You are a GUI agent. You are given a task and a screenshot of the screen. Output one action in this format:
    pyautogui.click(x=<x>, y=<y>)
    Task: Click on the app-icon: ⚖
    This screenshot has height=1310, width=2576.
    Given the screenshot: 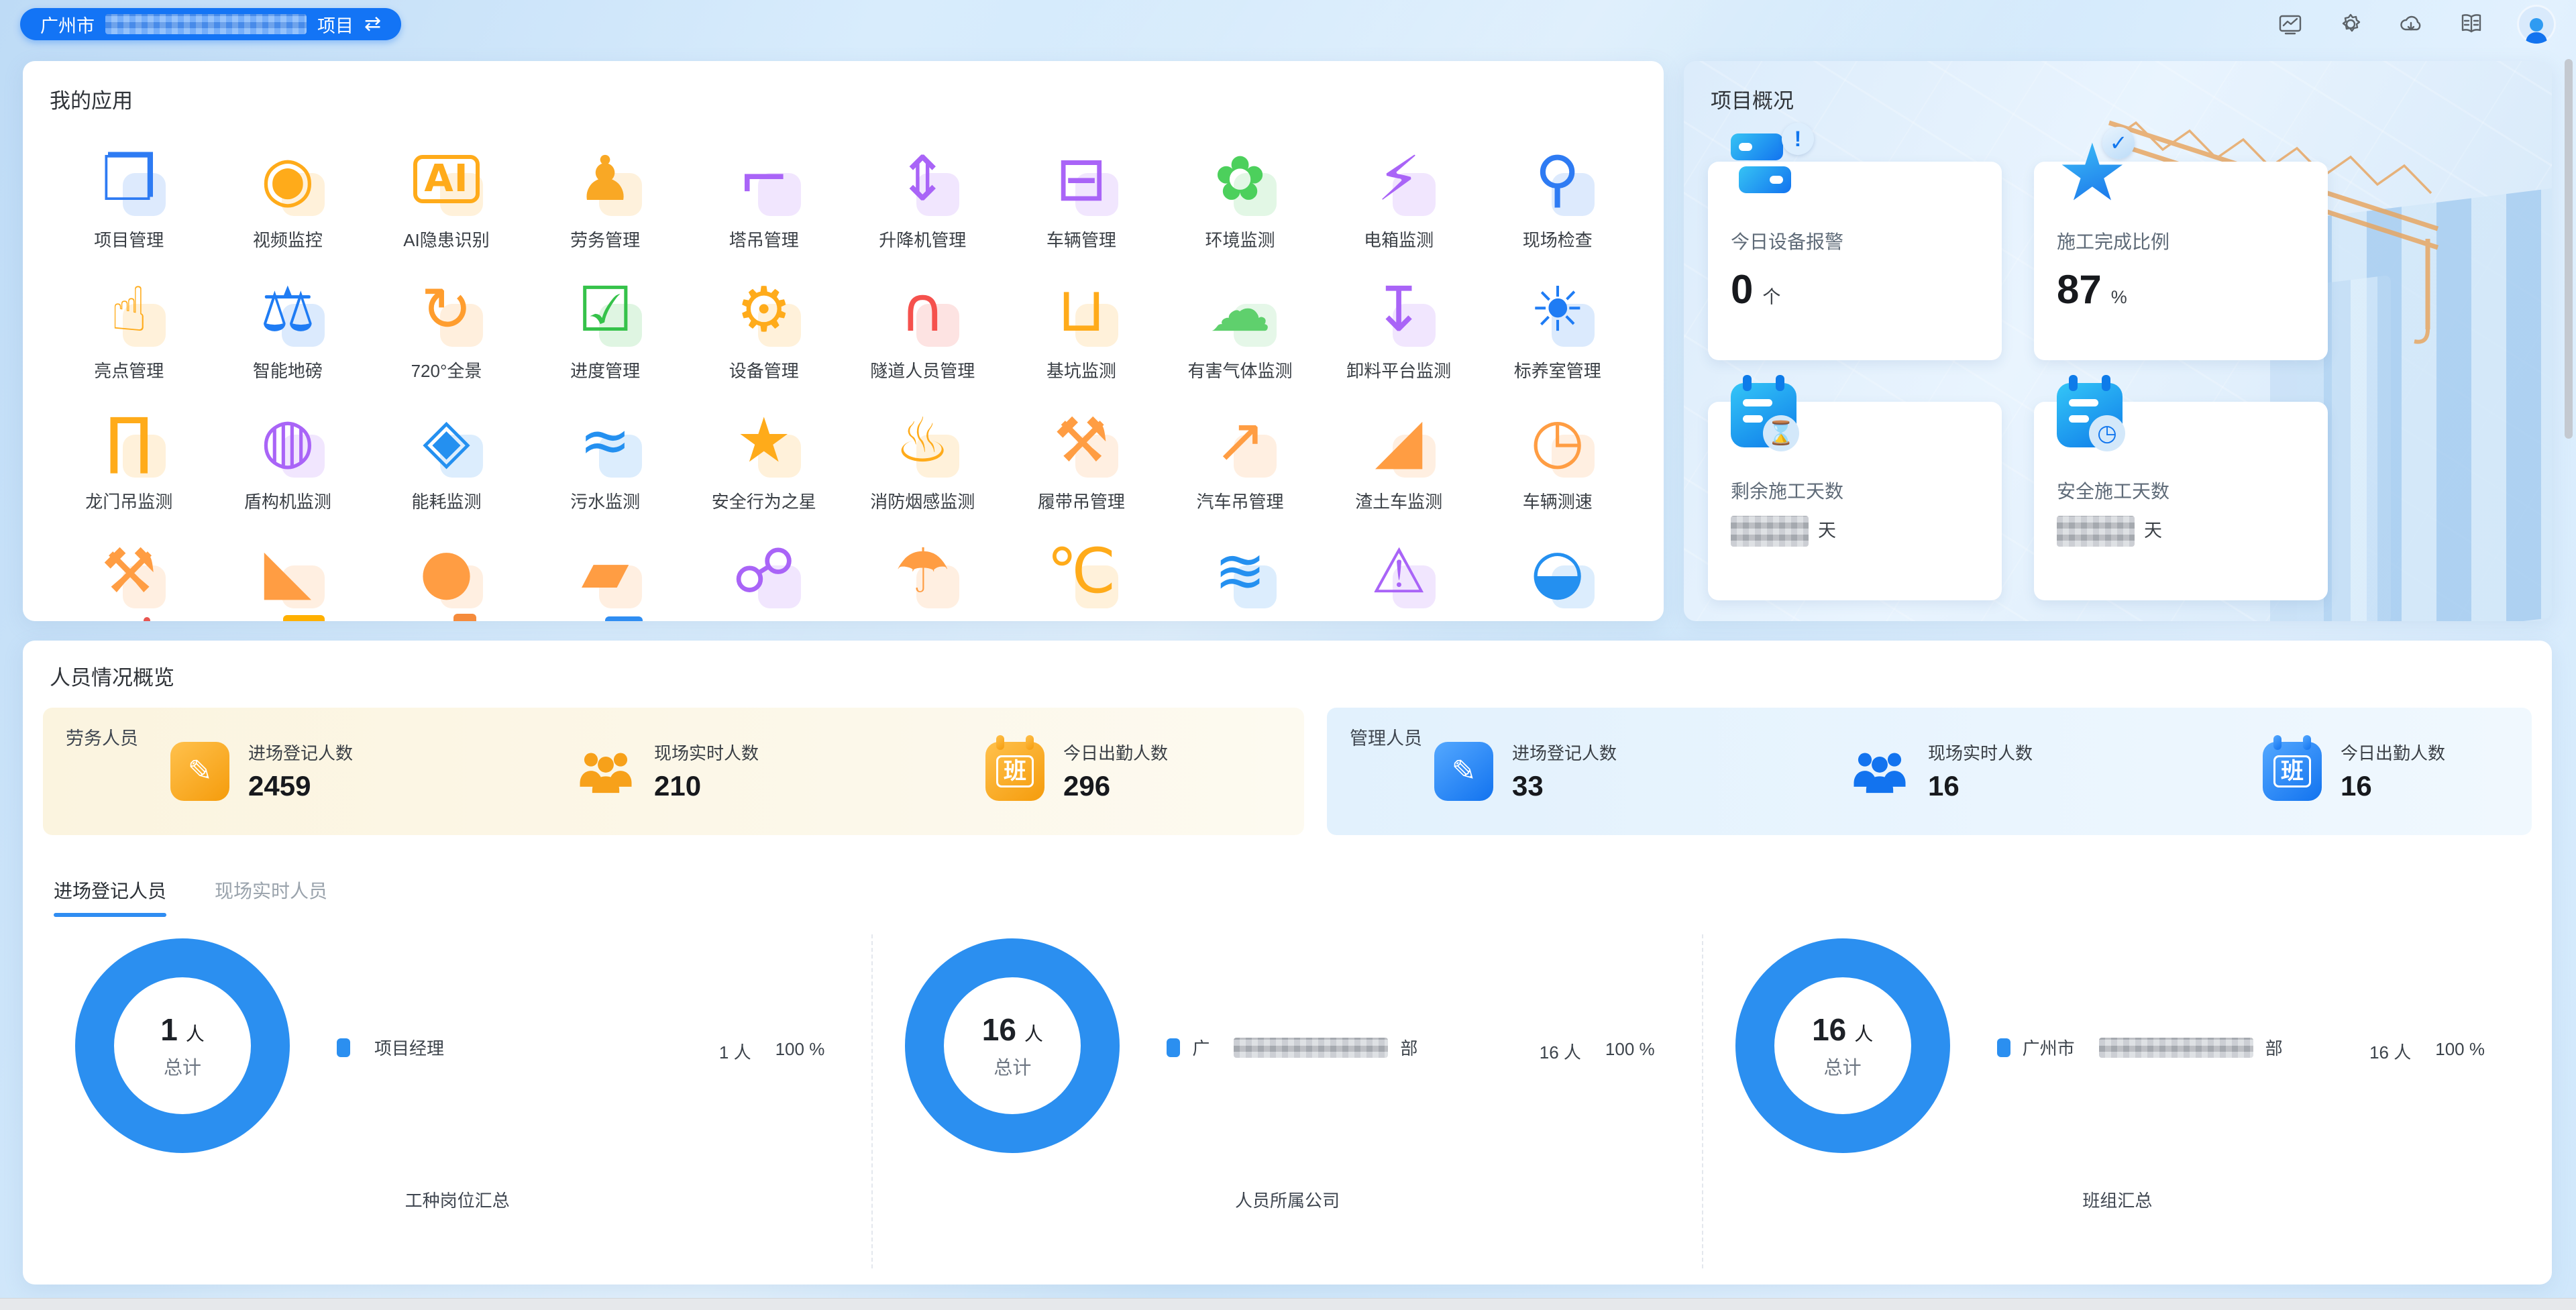 What is the action you would take?
    pyautogui.click(x=288, y=310)
    